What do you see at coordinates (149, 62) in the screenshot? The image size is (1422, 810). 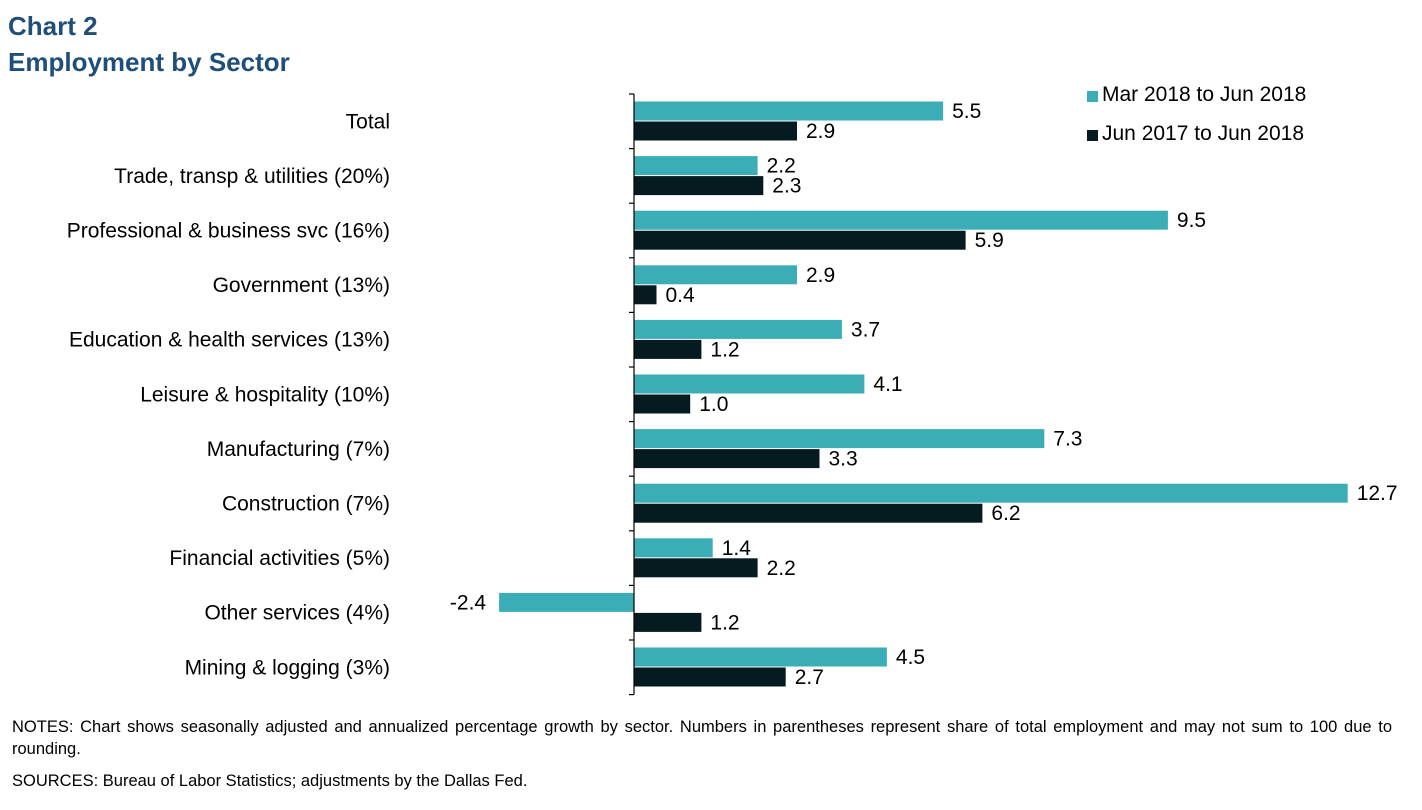 I see `chart-title-line2: Employment by Sector` at bounding box center [149, 62].